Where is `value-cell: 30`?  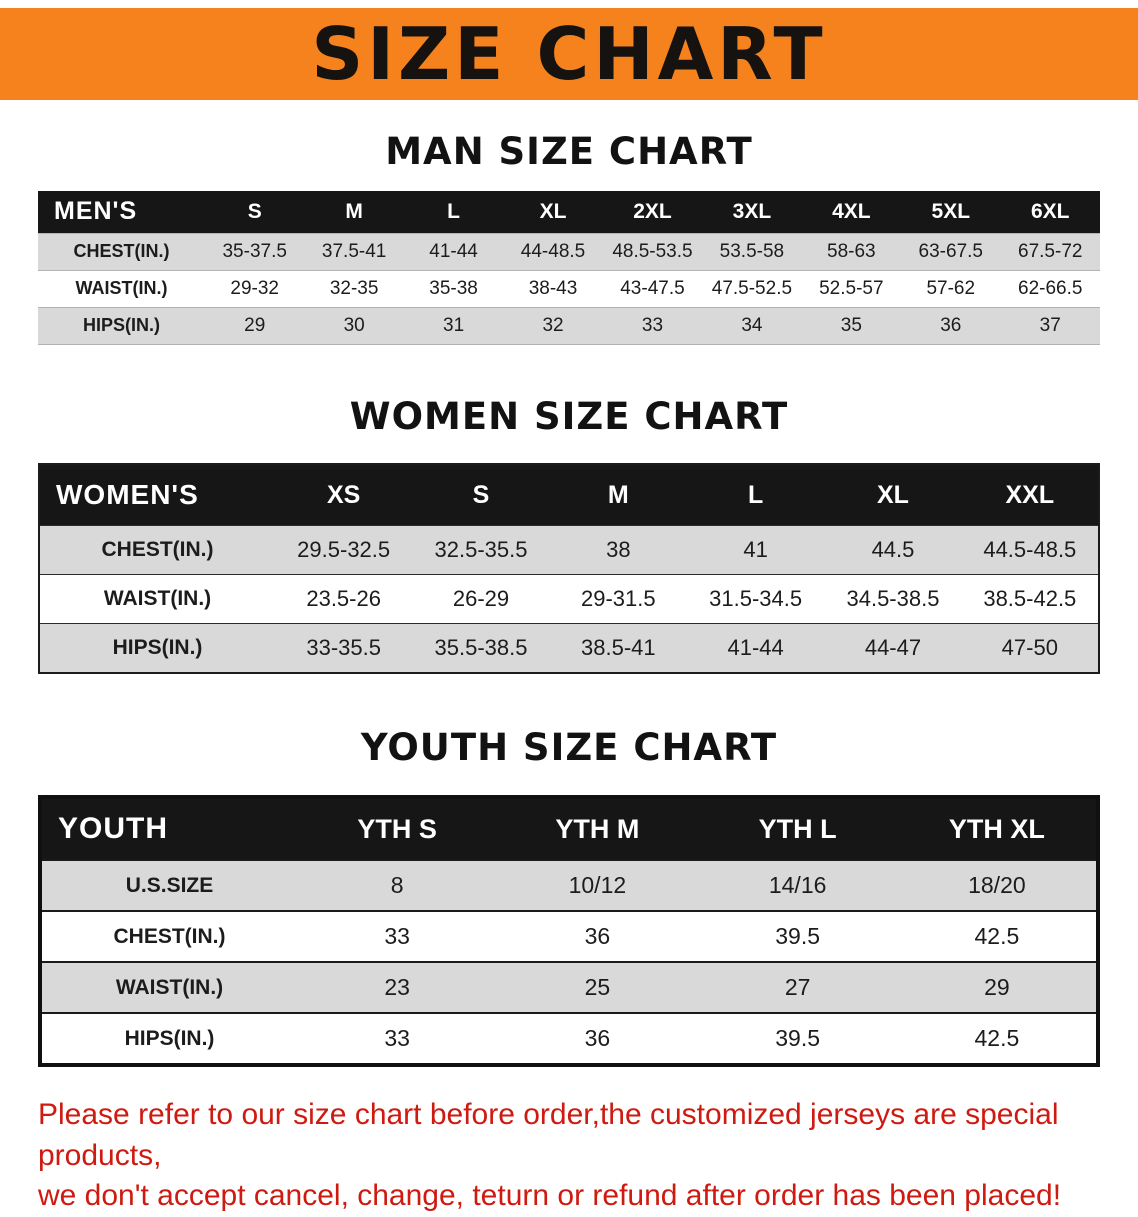
value-cell: 30 is located at coordinates (354, 325).